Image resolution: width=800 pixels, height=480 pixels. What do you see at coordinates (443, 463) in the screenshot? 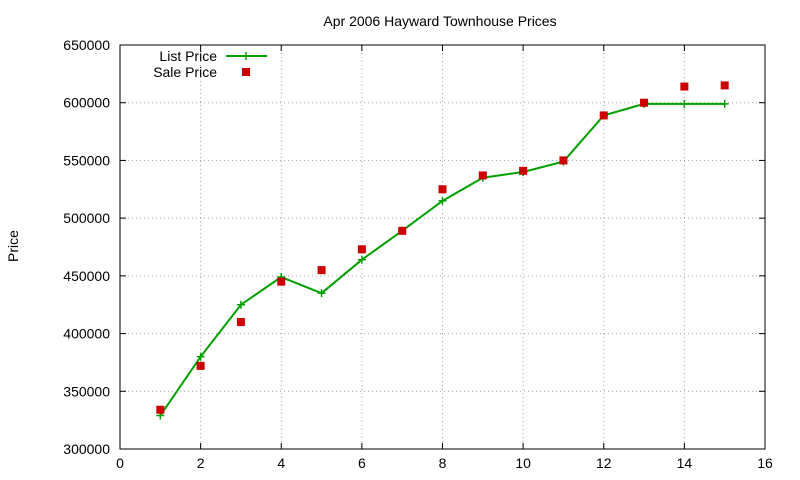
I see `x-tick-label: 8` at bounding box center [443, 463].